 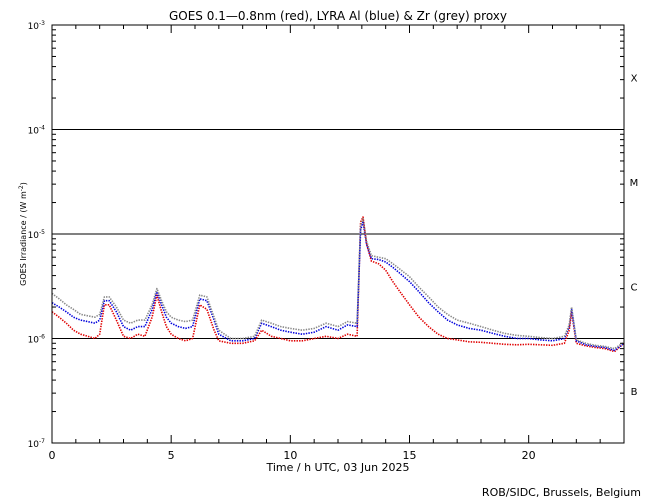 I want to click on x-tick-label: 15, so click(x=410, y=455).